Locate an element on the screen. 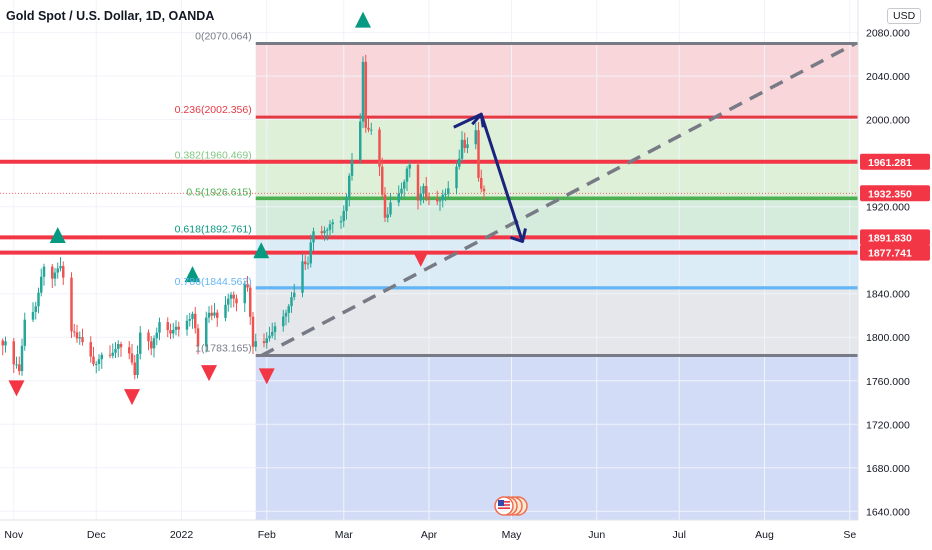 This screenshot has height=550, width=932. y-tick-label: 1920.000 is located at coordinates (888, 208).